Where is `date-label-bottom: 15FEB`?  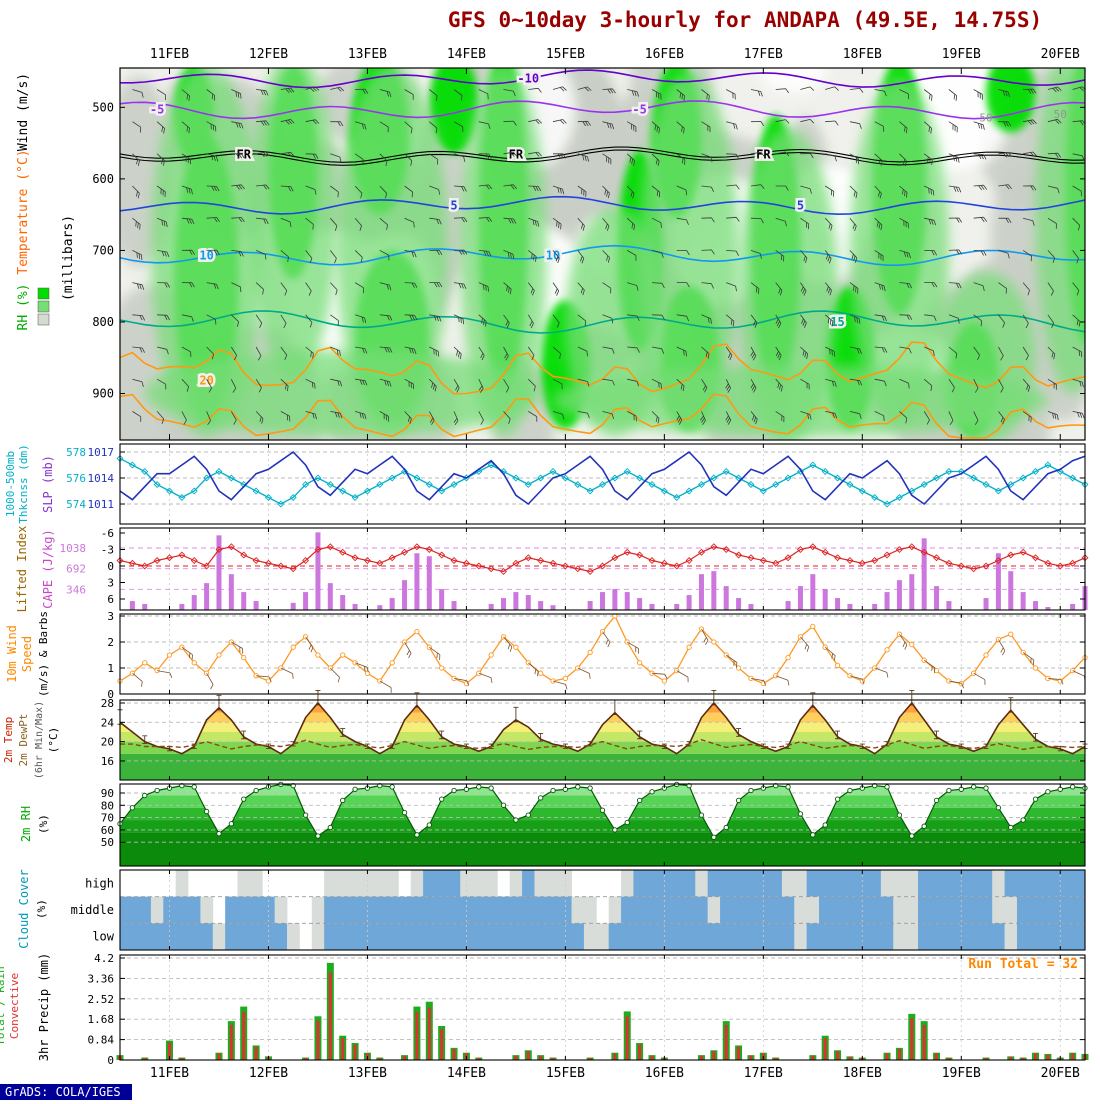 date-label-bottom: 15FEB is located at coordinates (565, 1073).